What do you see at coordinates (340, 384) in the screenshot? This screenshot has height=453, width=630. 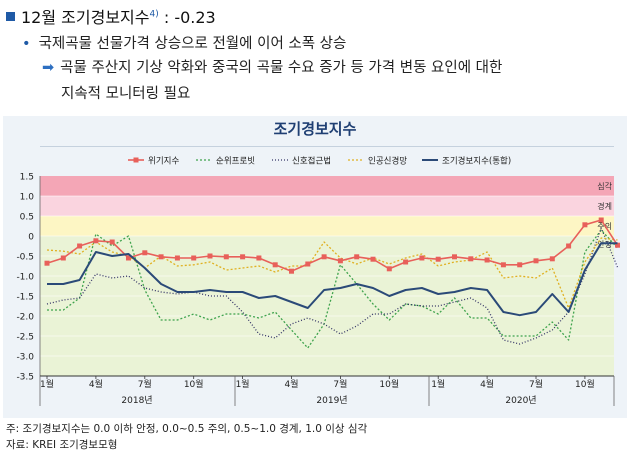 I see `x-tick-label-6: 7월` at bounding box center [340, 384].